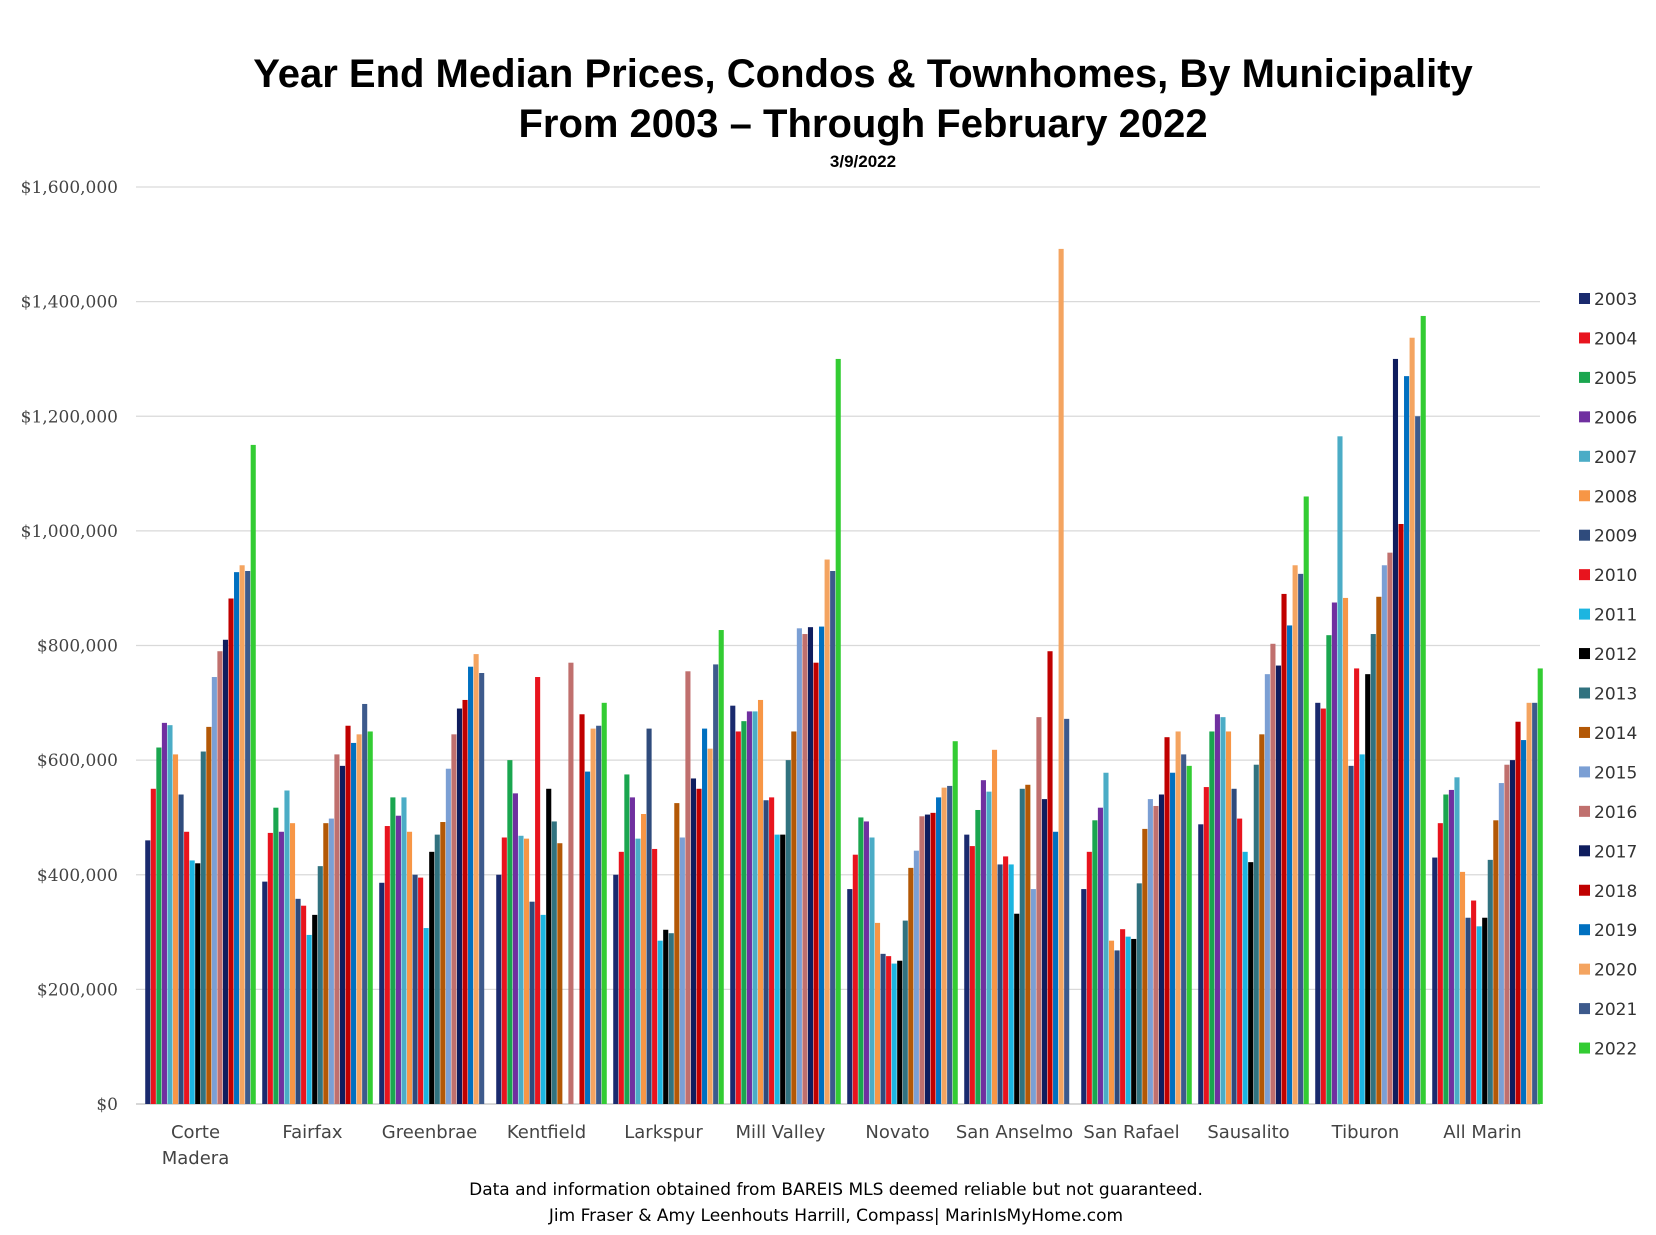 This screenshot has width=1656, height=1235. What do you see at coordinates (312, 1132) in the screenshot?
I see `x-tick-label: Fairfax` at bounding box center [312, 1132].